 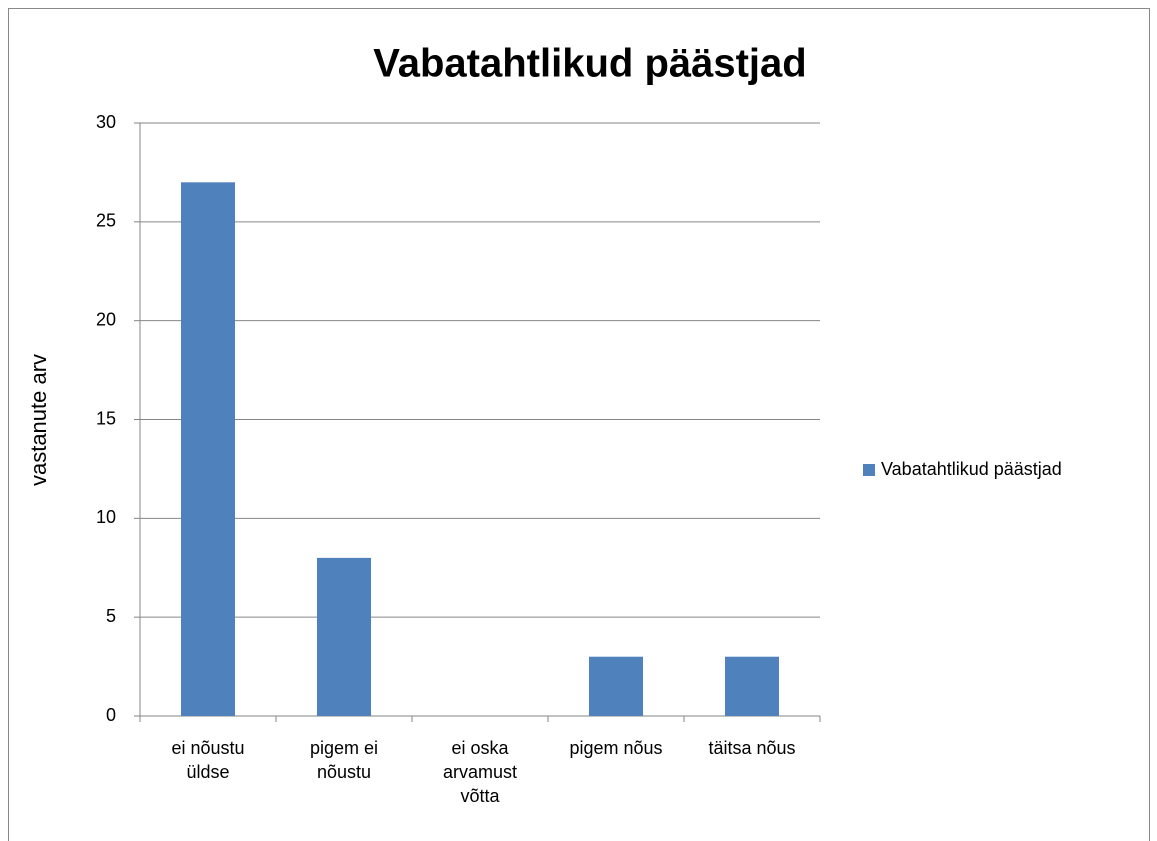 What do you see at coordinates (106, 517) in the screenshot?
I see `y-tick-label: 10` at bounding box center [106, 517].